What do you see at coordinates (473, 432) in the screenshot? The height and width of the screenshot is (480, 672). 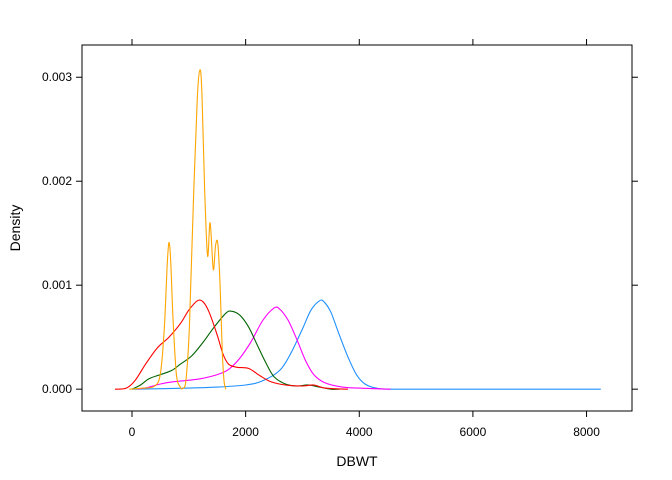 I see `x-tick-label: 6000` at bounding box center [473, 432].